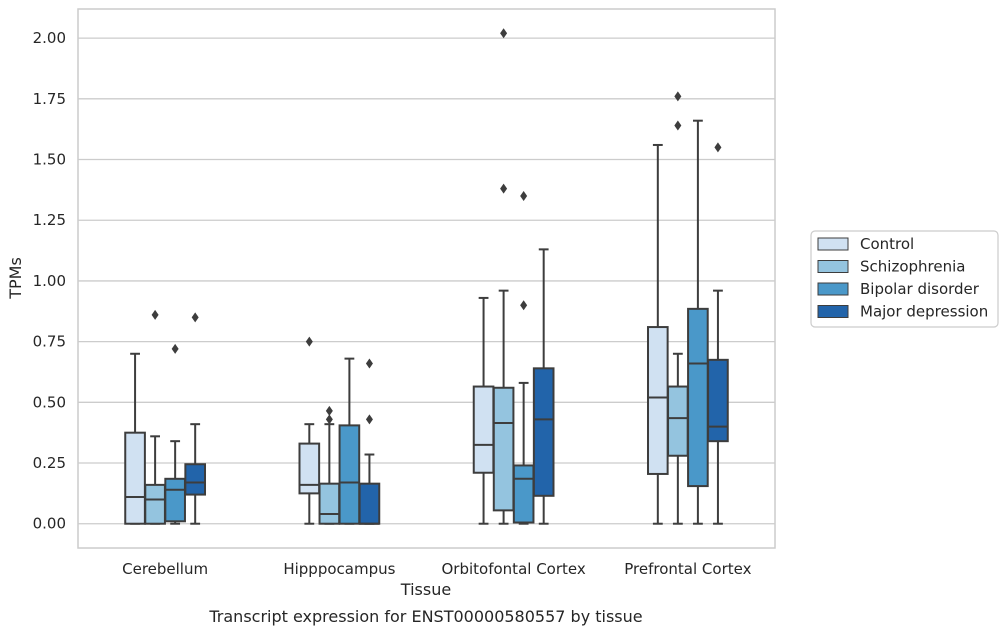 The height and width of the screenshot is (634, 1007). Describe the element at coordinates (49, 402) in the screenshot. I see `y-tick-label: 0.50` at that location.